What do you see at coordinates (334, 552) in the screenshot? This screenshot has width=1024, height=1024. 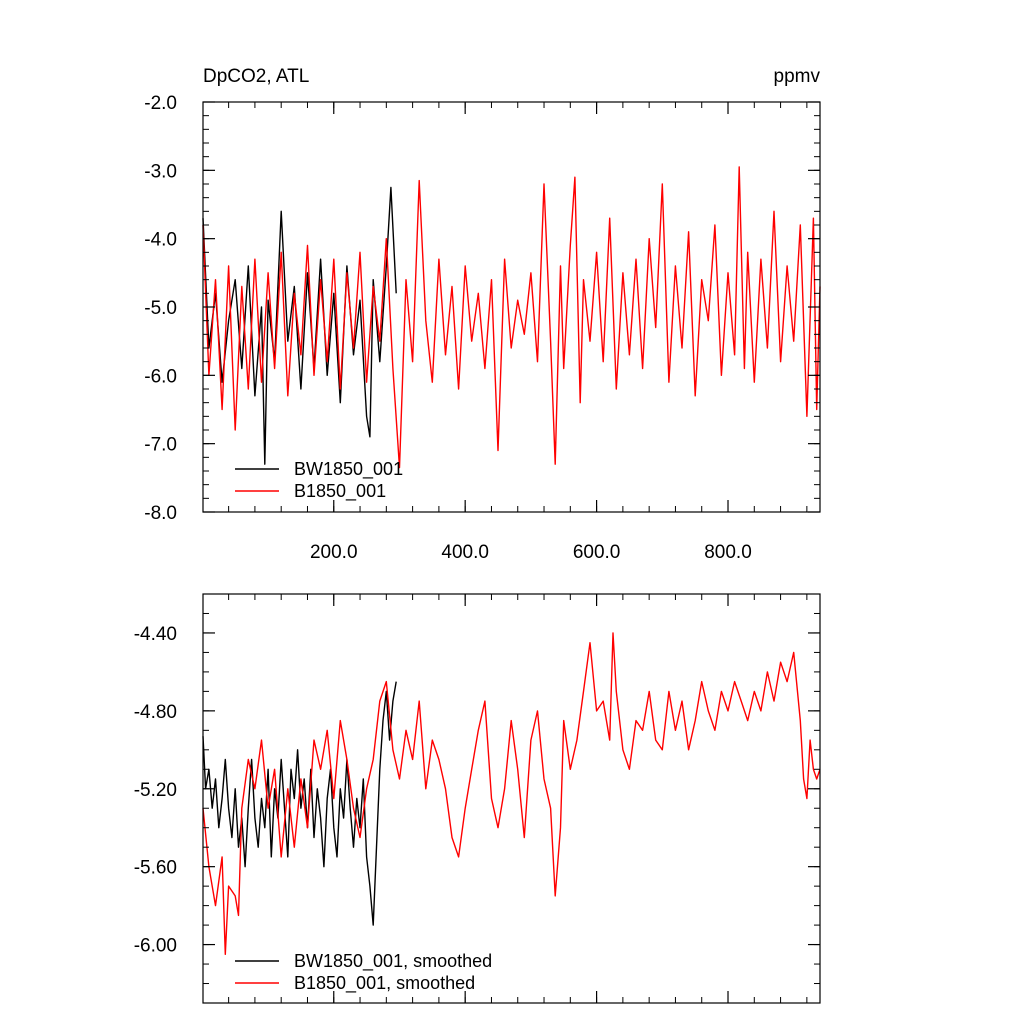 I see `x-tick-label: 200.0` at bounding box center [334, 552].